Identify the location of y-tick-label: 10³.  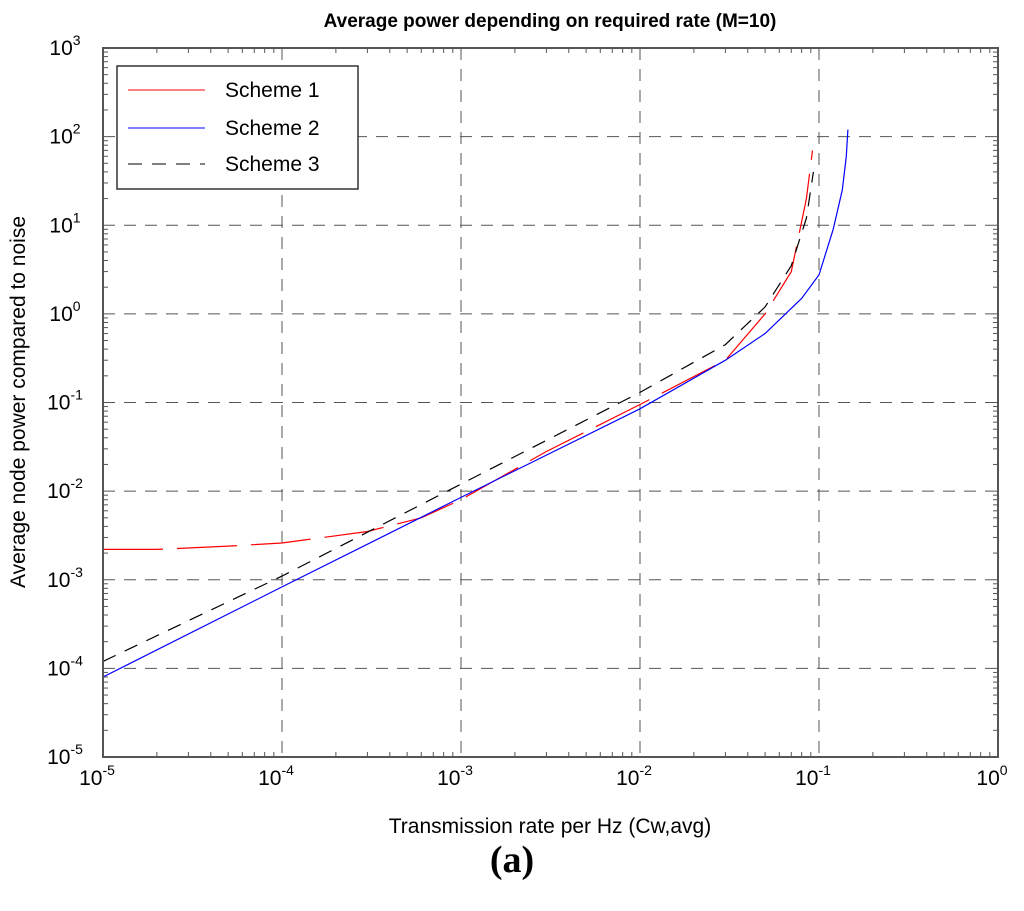
(64, 46).